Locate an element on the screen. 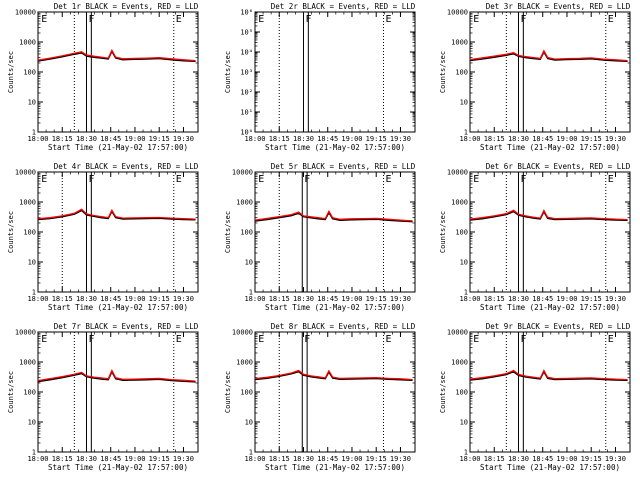 The width and height of the screenshot is (640, 480). y-tick-label: 10² is located at coordinates (246, 93).